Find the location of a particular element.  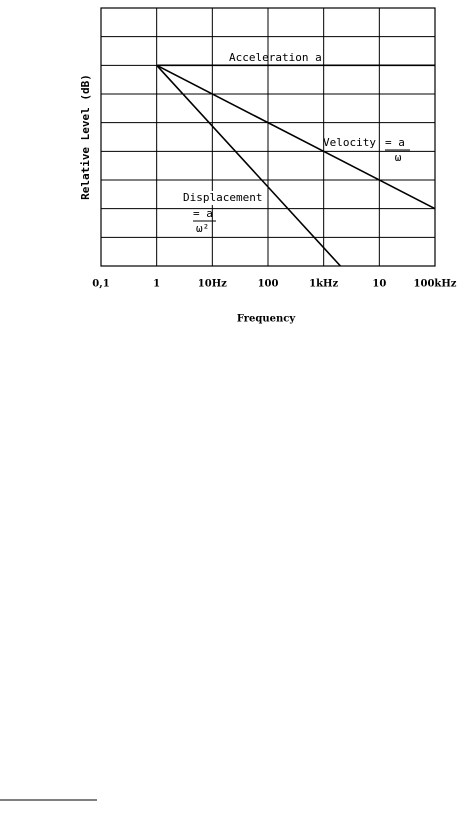

x-tick-label: 10 is located at coordinates (379, 284).